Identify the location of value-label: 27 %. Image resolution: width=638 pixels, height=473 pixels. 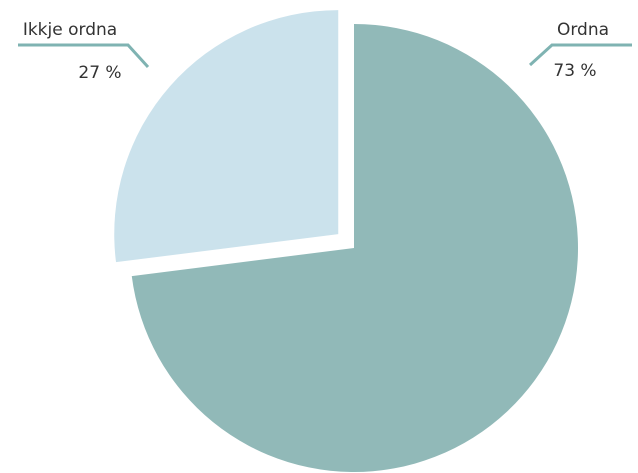
(99, 73).